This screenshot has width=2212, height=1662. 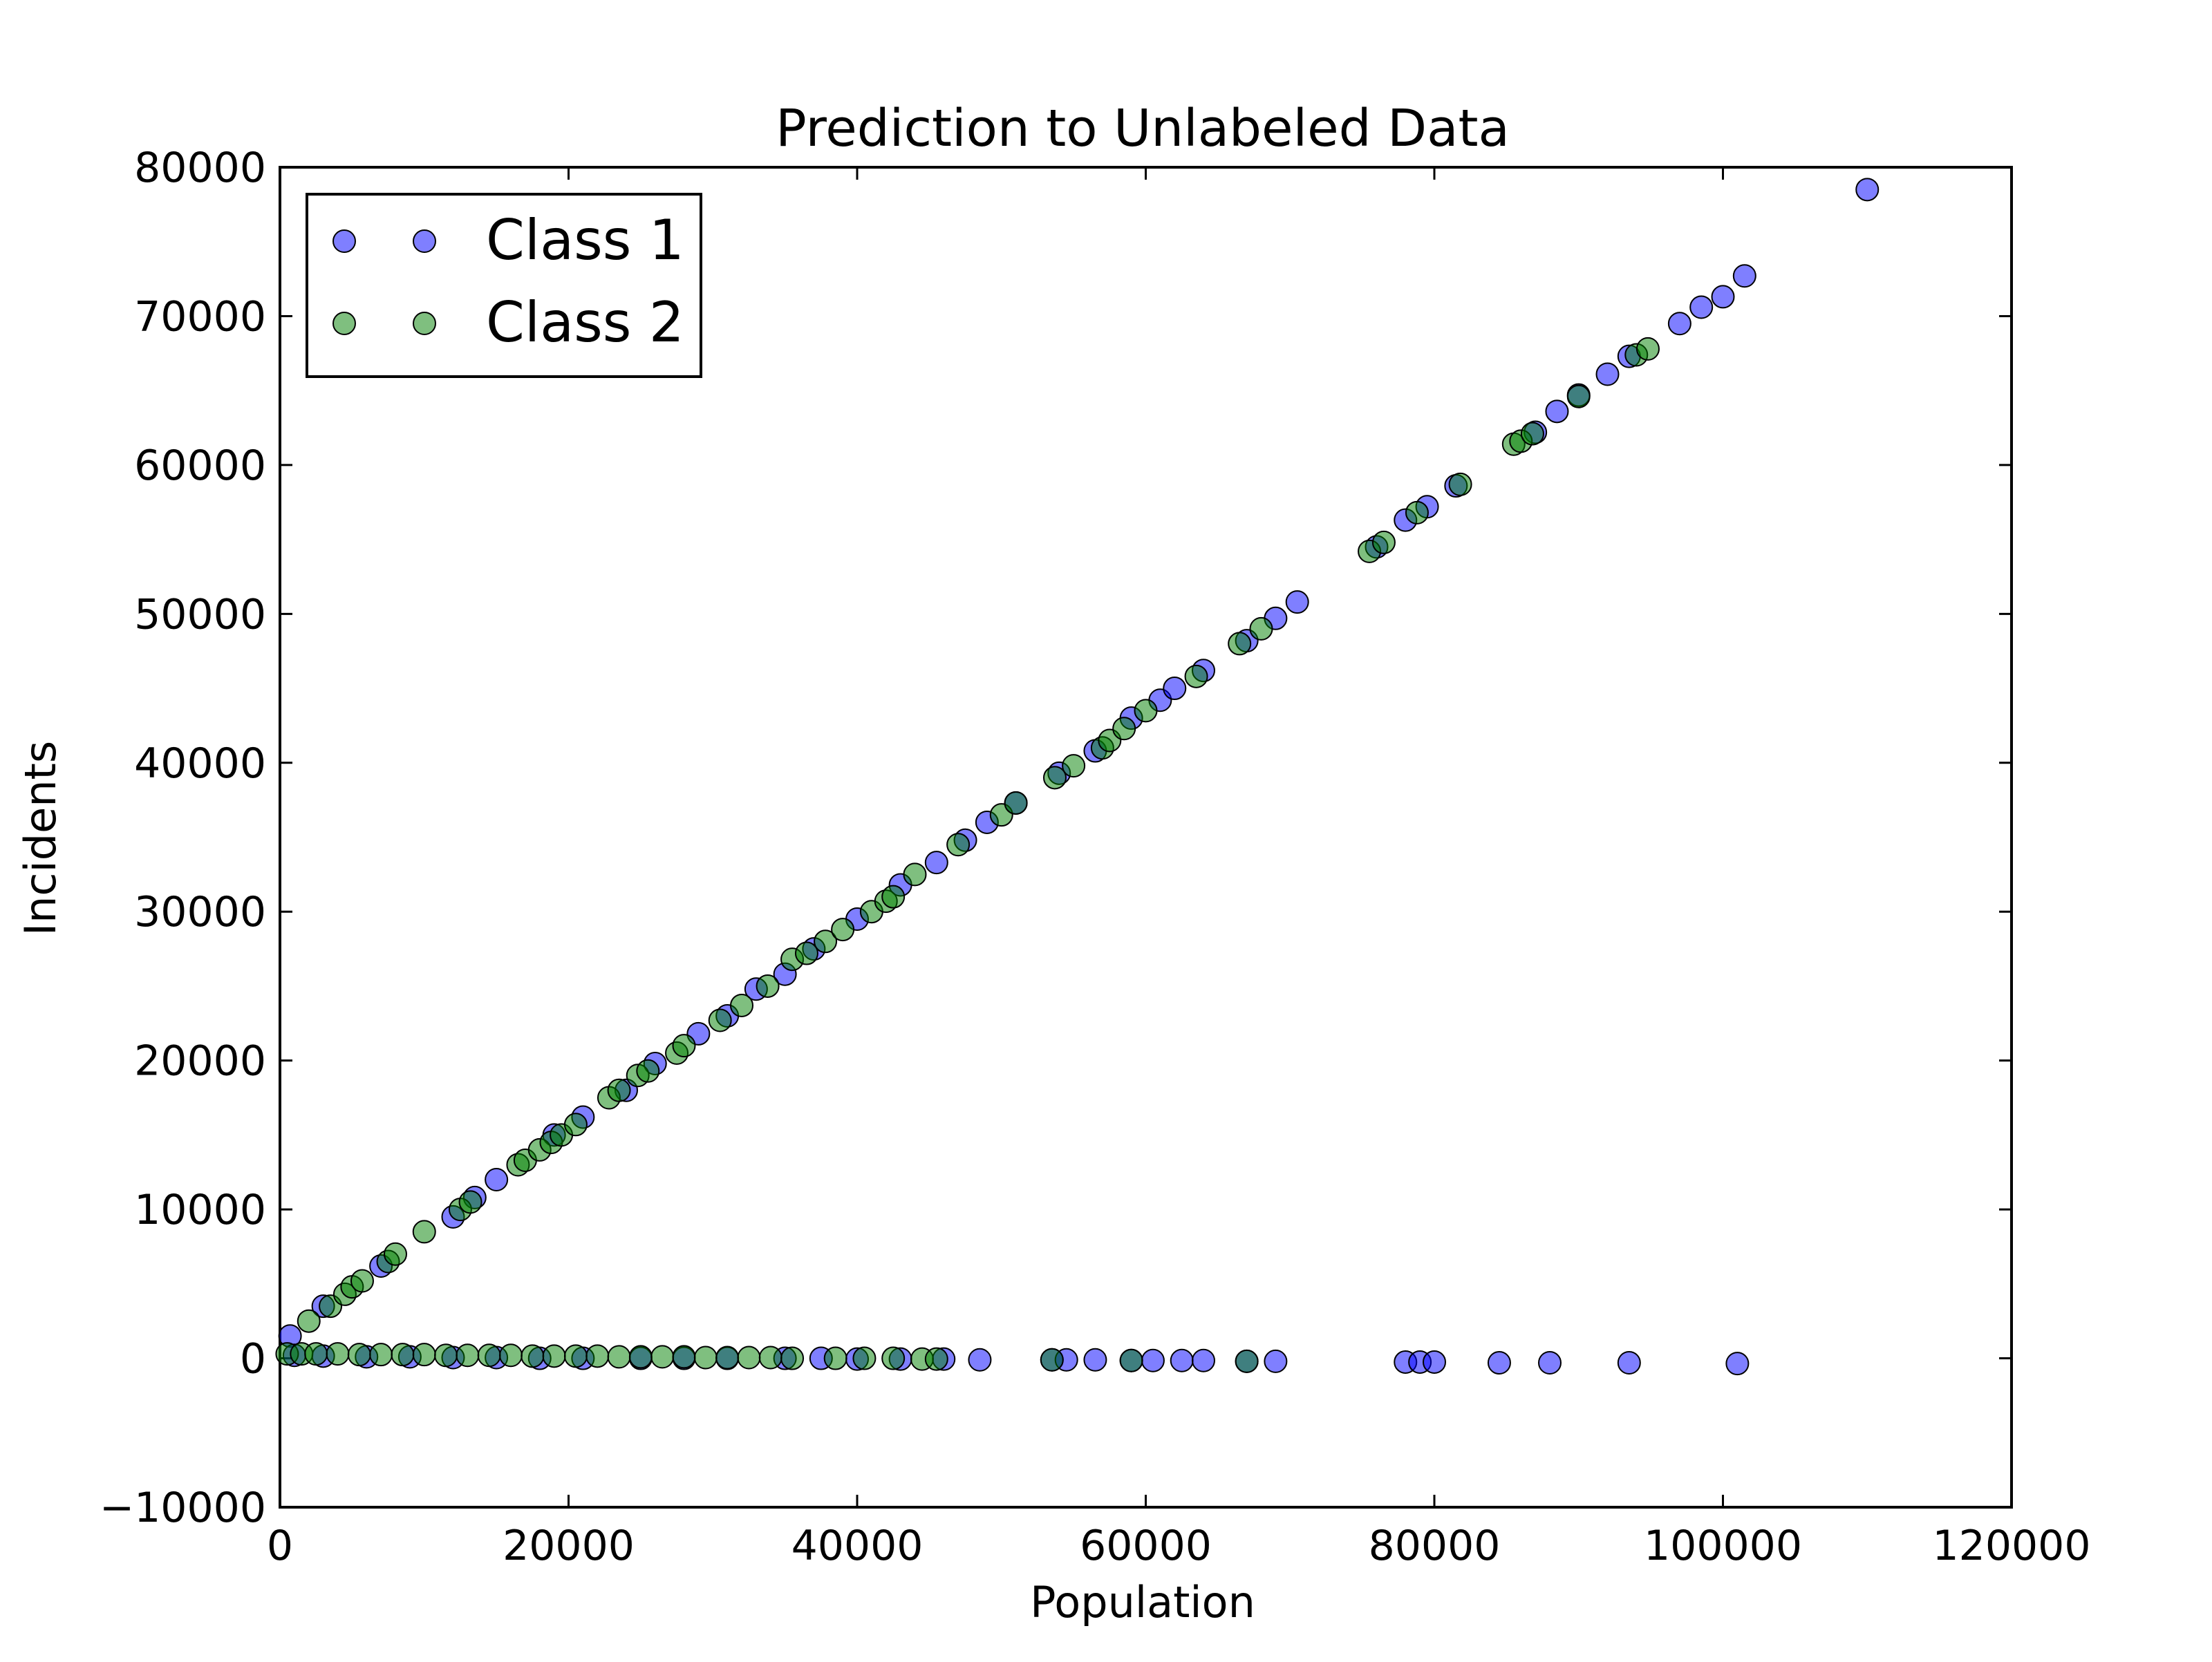 What do you see at coordinates (200, 763) in the screenshot?
I see `y-tick-label: 40000` at bounding box center [200, 763].